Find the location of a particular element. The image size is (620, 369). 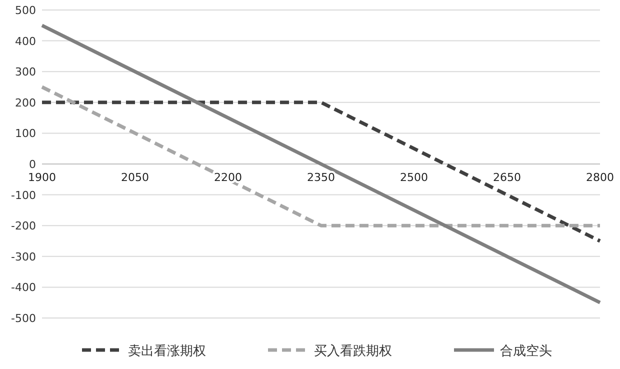

y-tick-label: -200 is located at coordinates (23, 226).